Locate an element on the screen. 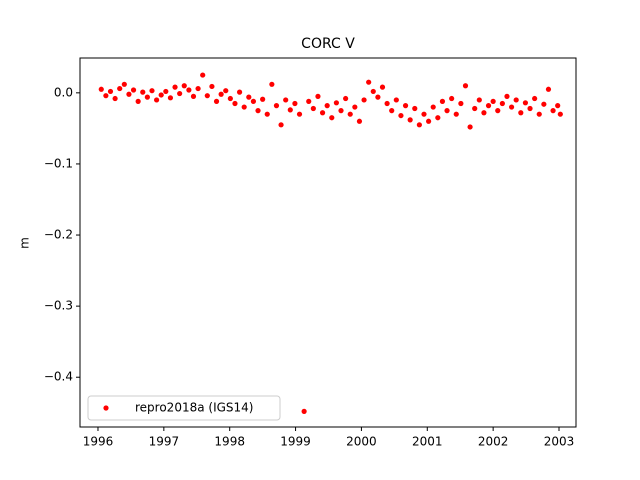 The width and height of the screenshot is (640, 480). x-tick-label: 2001 is located at coordinates (427, 442).